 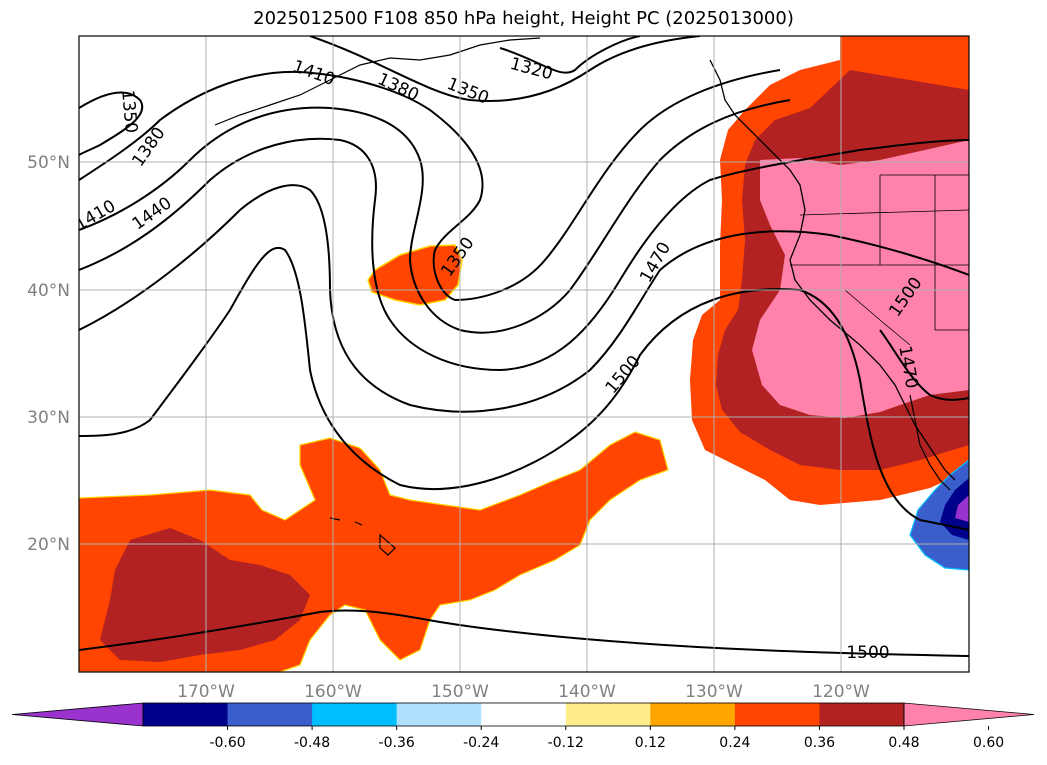 I want to click on contour-line-1470-east, so click(x=924, y=365).